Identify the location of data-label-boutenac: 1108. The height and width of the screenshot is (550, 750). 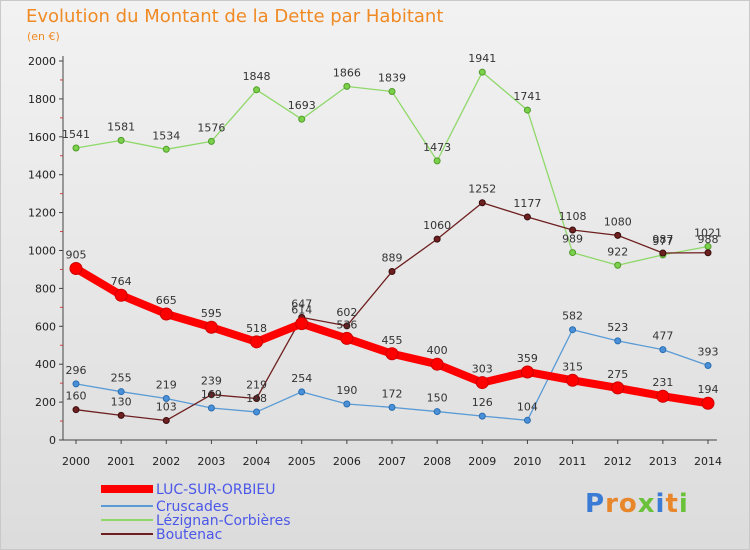
(573, 216).